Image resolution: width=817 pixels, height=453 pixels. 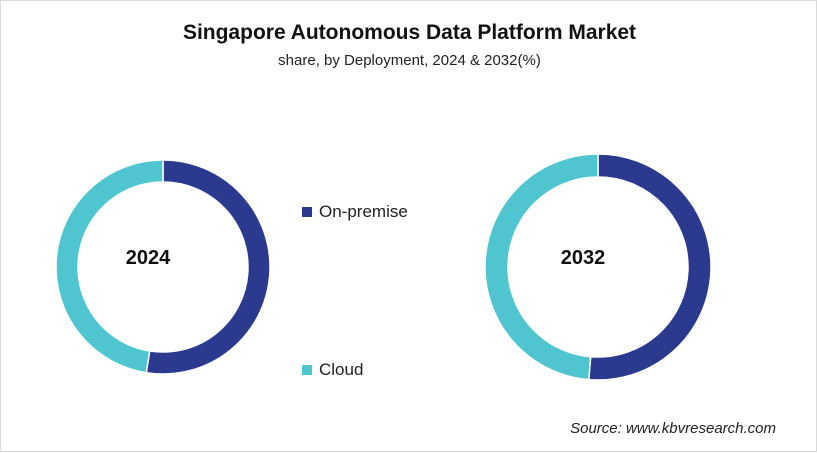 I want to click on legend-label: On-premise, so click(x=363, y=211).